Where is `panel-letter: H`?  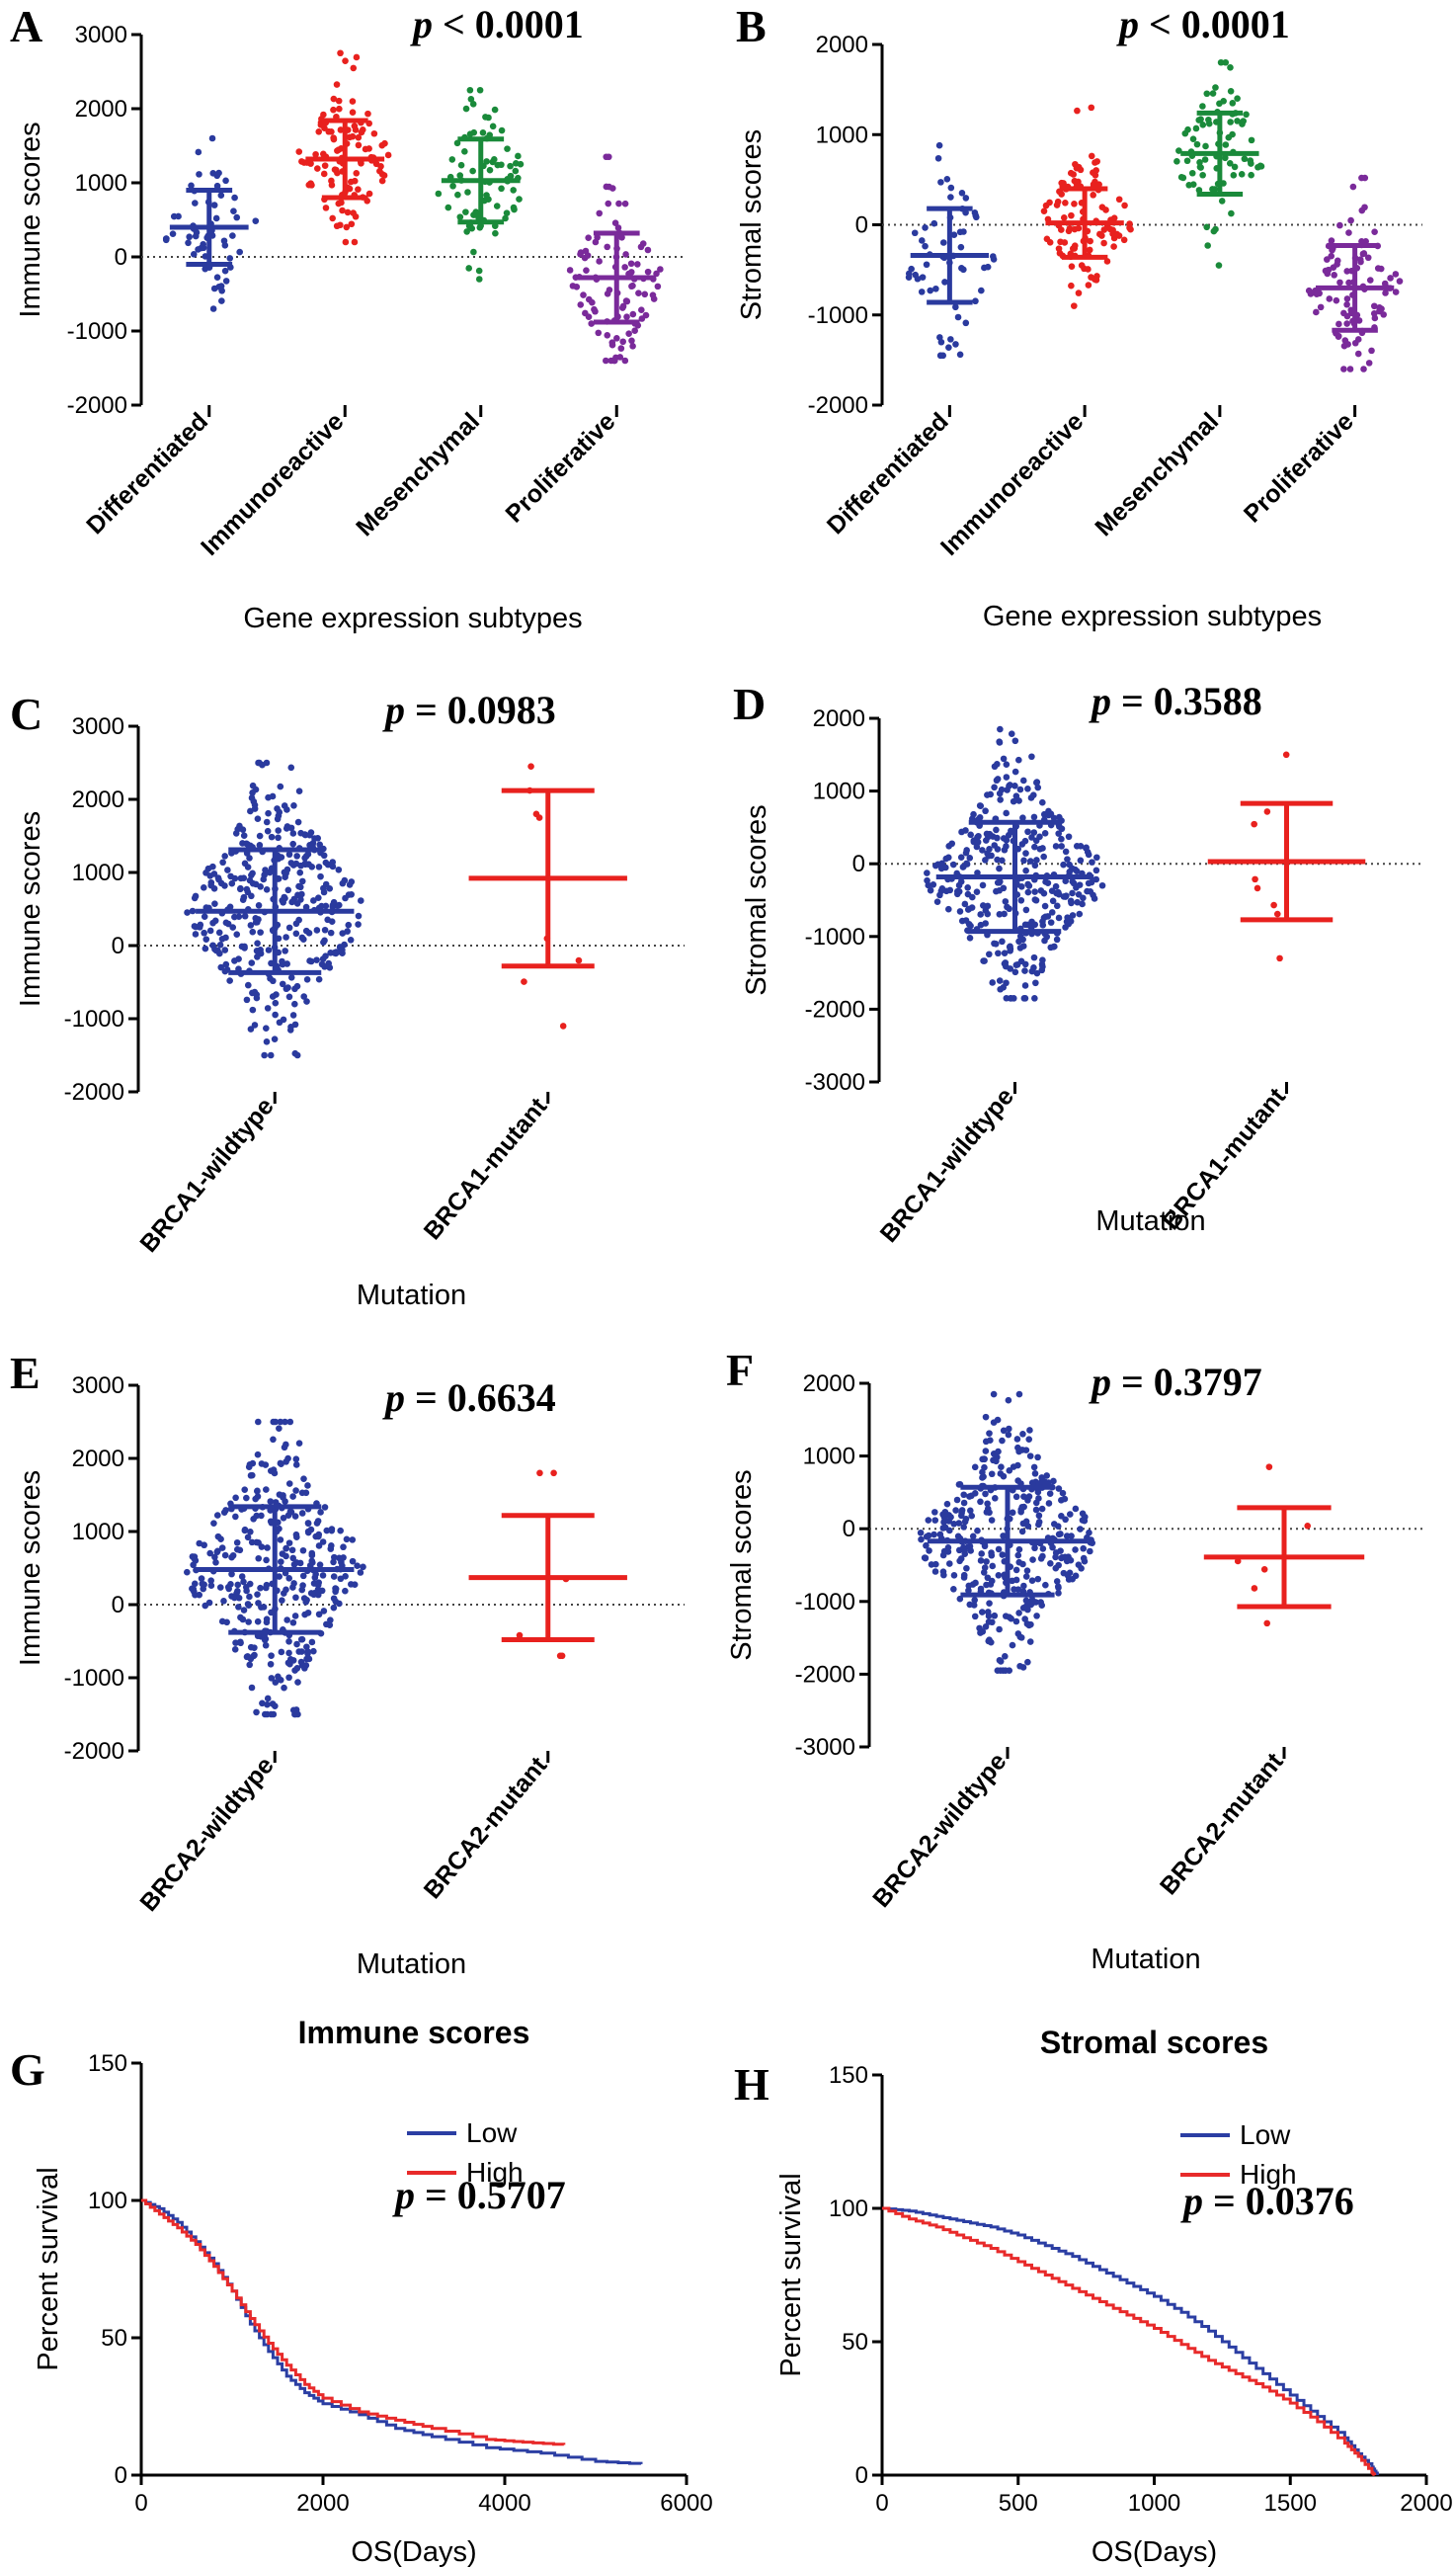 panel-letter: H is located at coordinates (751, 2084).